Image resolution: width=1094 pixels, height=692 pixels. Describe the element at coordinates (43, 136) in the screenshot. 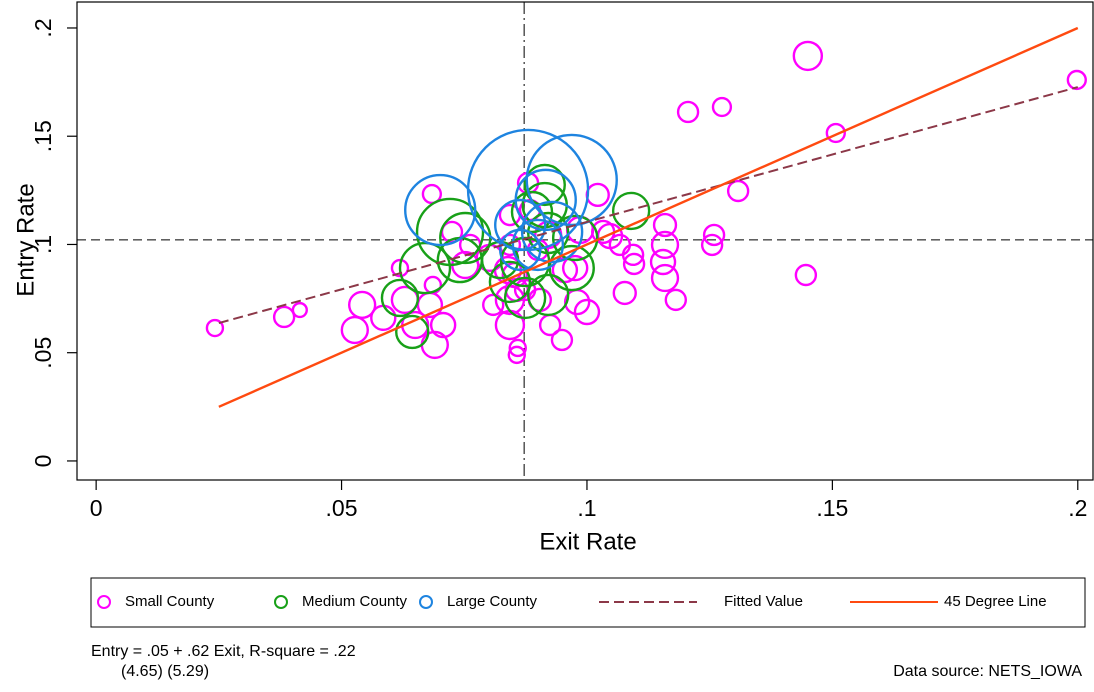

I see `y-tick-label: .15` at that location.